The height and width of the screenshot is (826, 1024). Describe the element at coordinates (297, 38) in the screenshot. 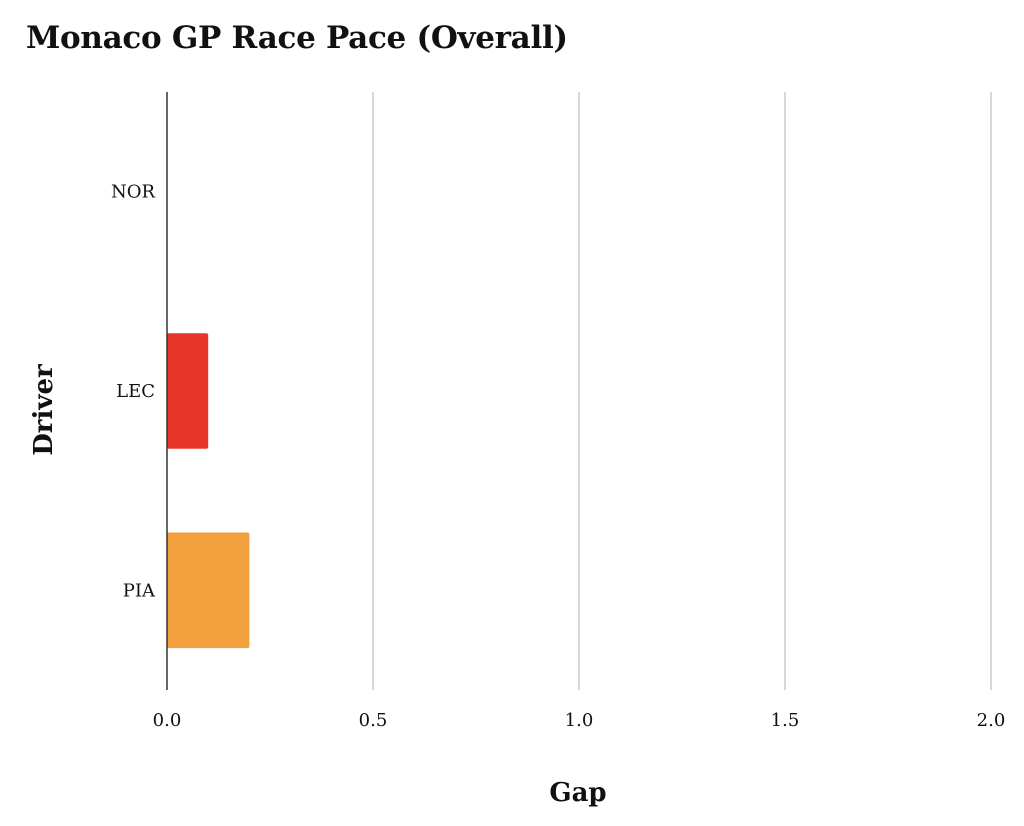

I see `chart-title: Monaco GP Race Pace (Overall)` at that location.